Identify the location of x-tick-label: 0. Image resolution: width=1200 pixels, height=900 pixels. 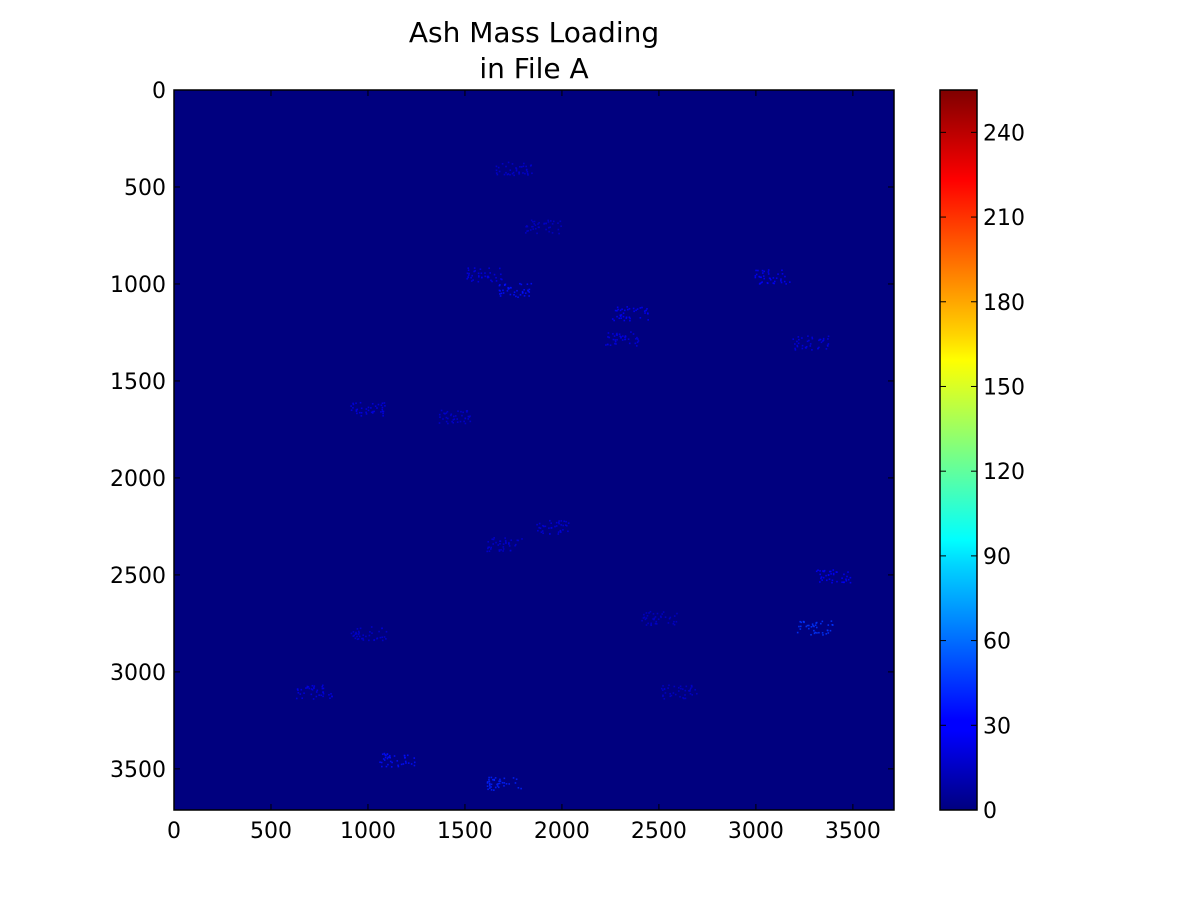
(174, 831).